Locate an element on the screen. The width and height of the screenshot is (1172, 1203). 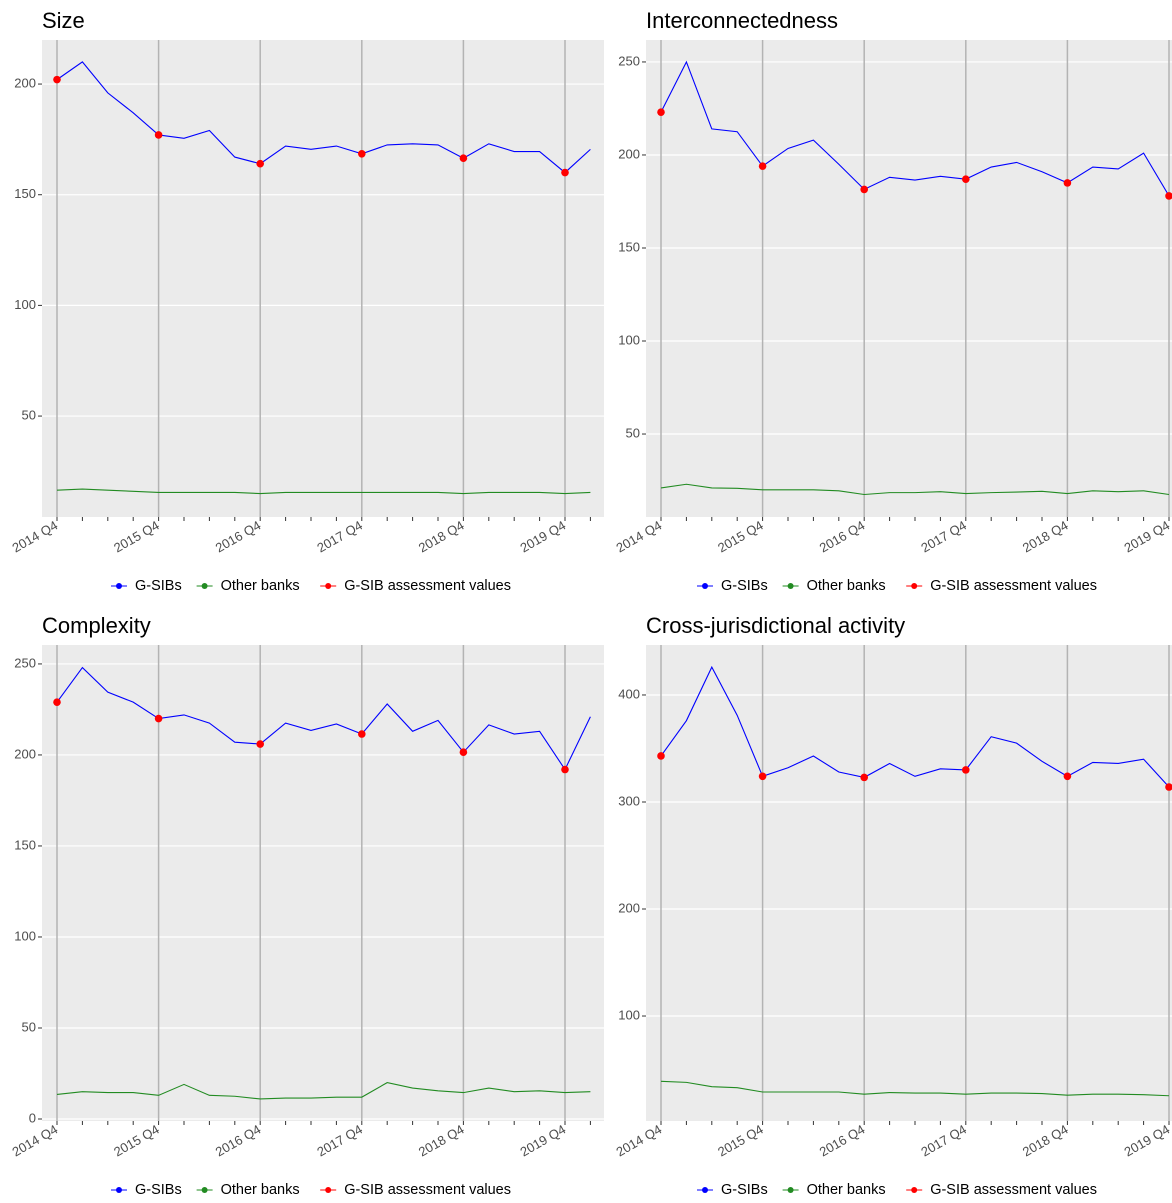
chart-title: Cross-jurisdictional activity is located at coordinates (775, 625).